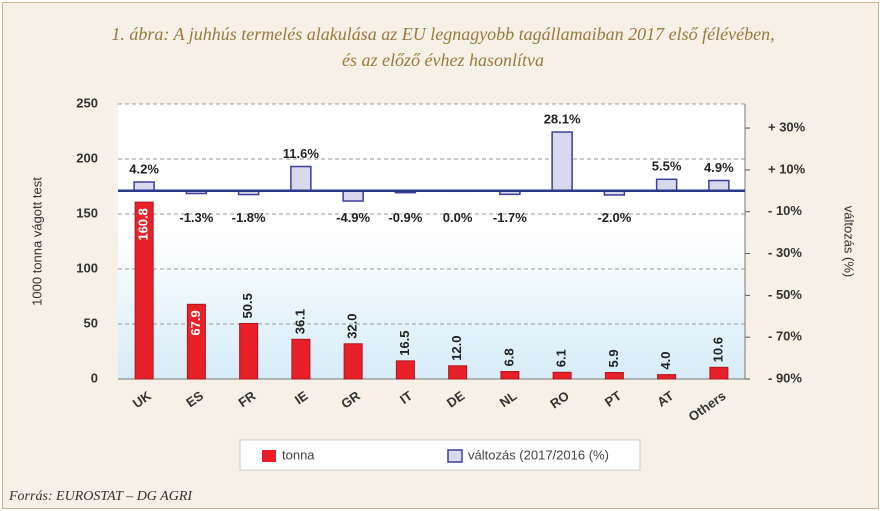  I want to click on bar-value-label: 32.0, so click(352, 325).